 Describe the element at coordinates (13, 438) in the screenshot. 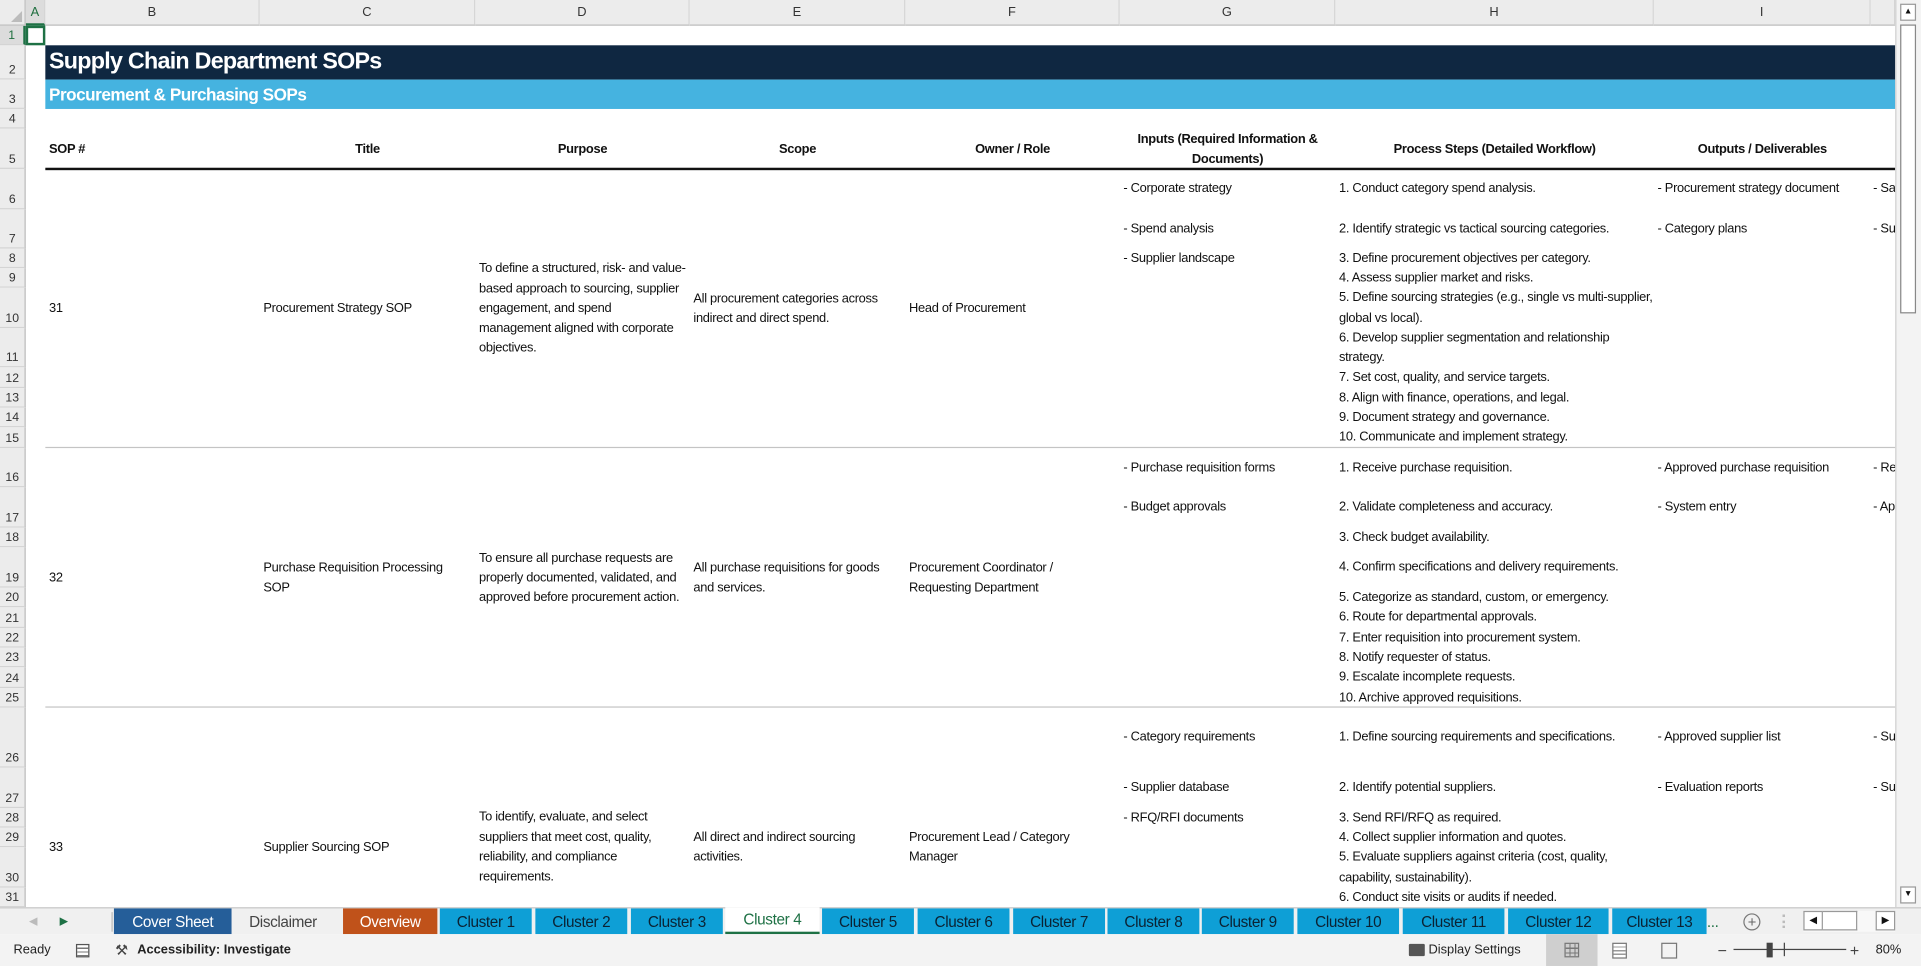

I see `row-header-15: 15` at that location.